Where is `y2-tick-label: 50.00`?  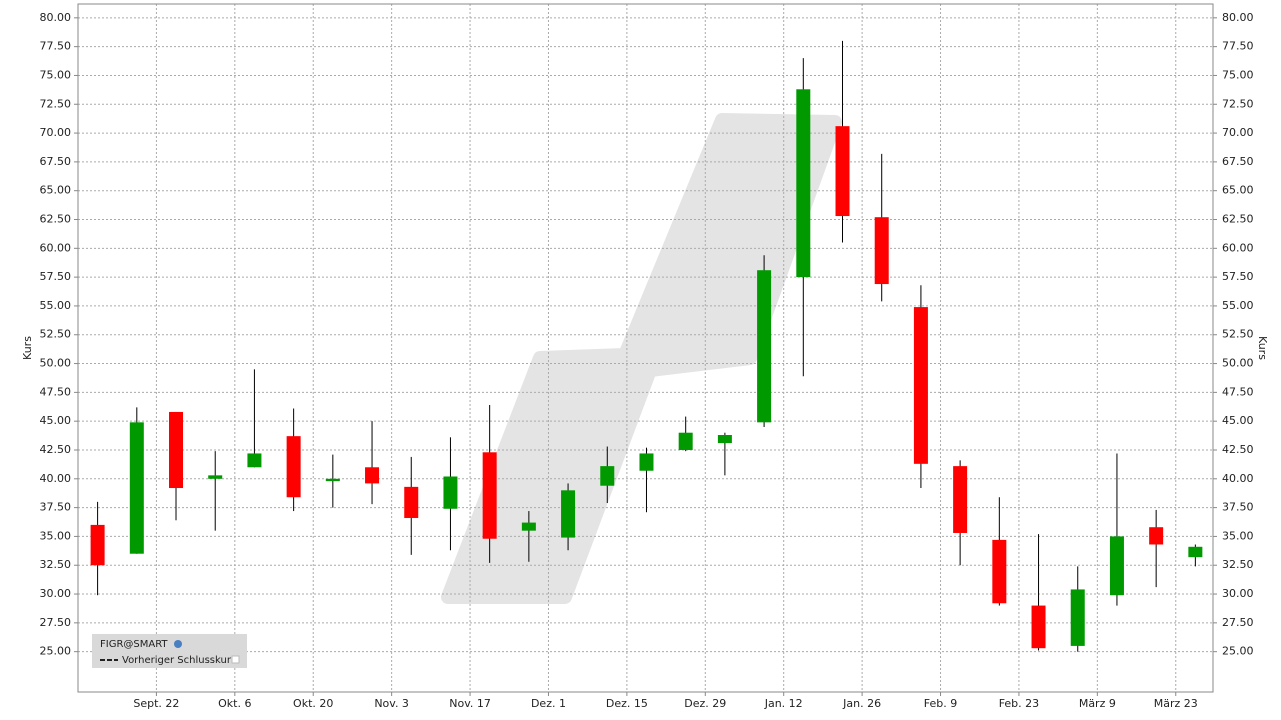
y2-tick-label: 50.00 is located at coordinates (1238, 363).